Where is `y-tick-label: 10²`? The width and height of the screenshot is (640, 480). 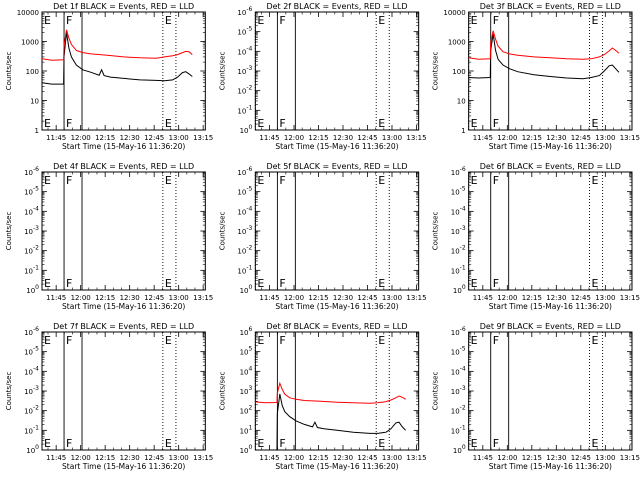 y-tick-label: 10² is located at coordinates (246, 410).